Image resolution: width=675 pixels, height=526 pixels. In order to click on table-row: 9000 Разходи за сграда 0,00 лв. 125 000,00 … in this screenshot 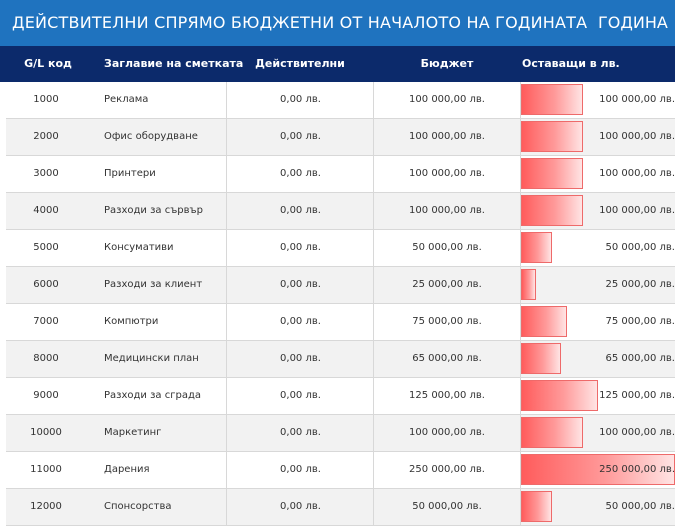, I will do `click(340, 396)`.